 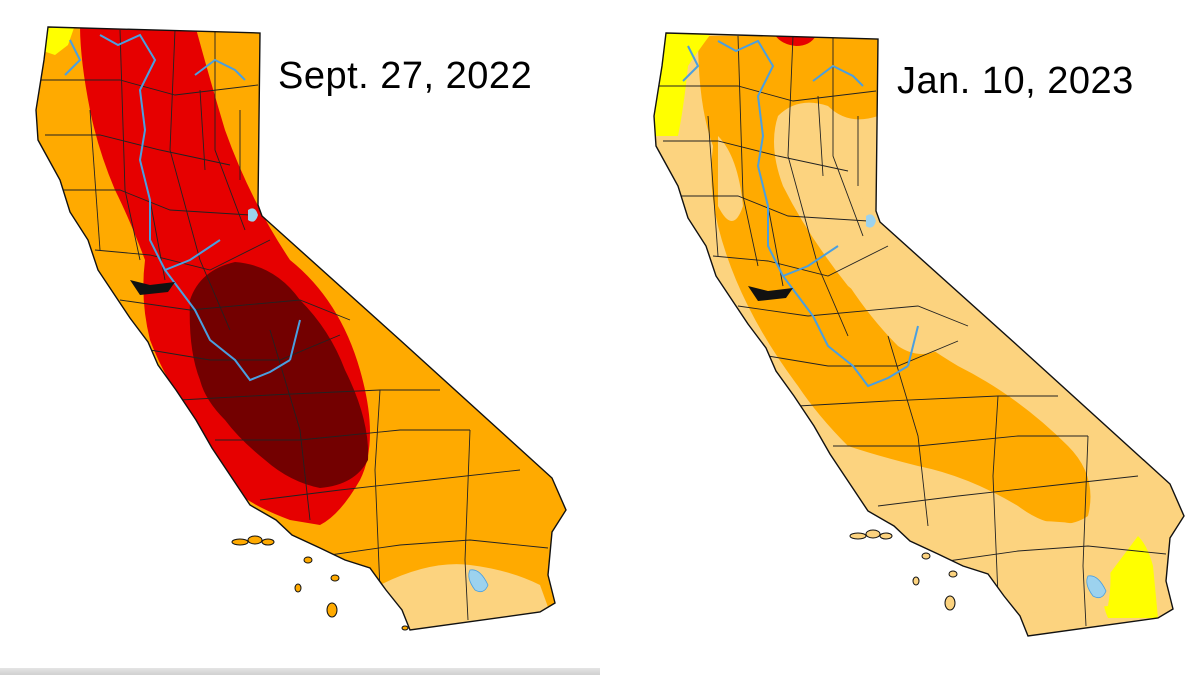 I want to click on date-label-jan-2023: Jan. 10, 2023, so click(x=1015, y=81).